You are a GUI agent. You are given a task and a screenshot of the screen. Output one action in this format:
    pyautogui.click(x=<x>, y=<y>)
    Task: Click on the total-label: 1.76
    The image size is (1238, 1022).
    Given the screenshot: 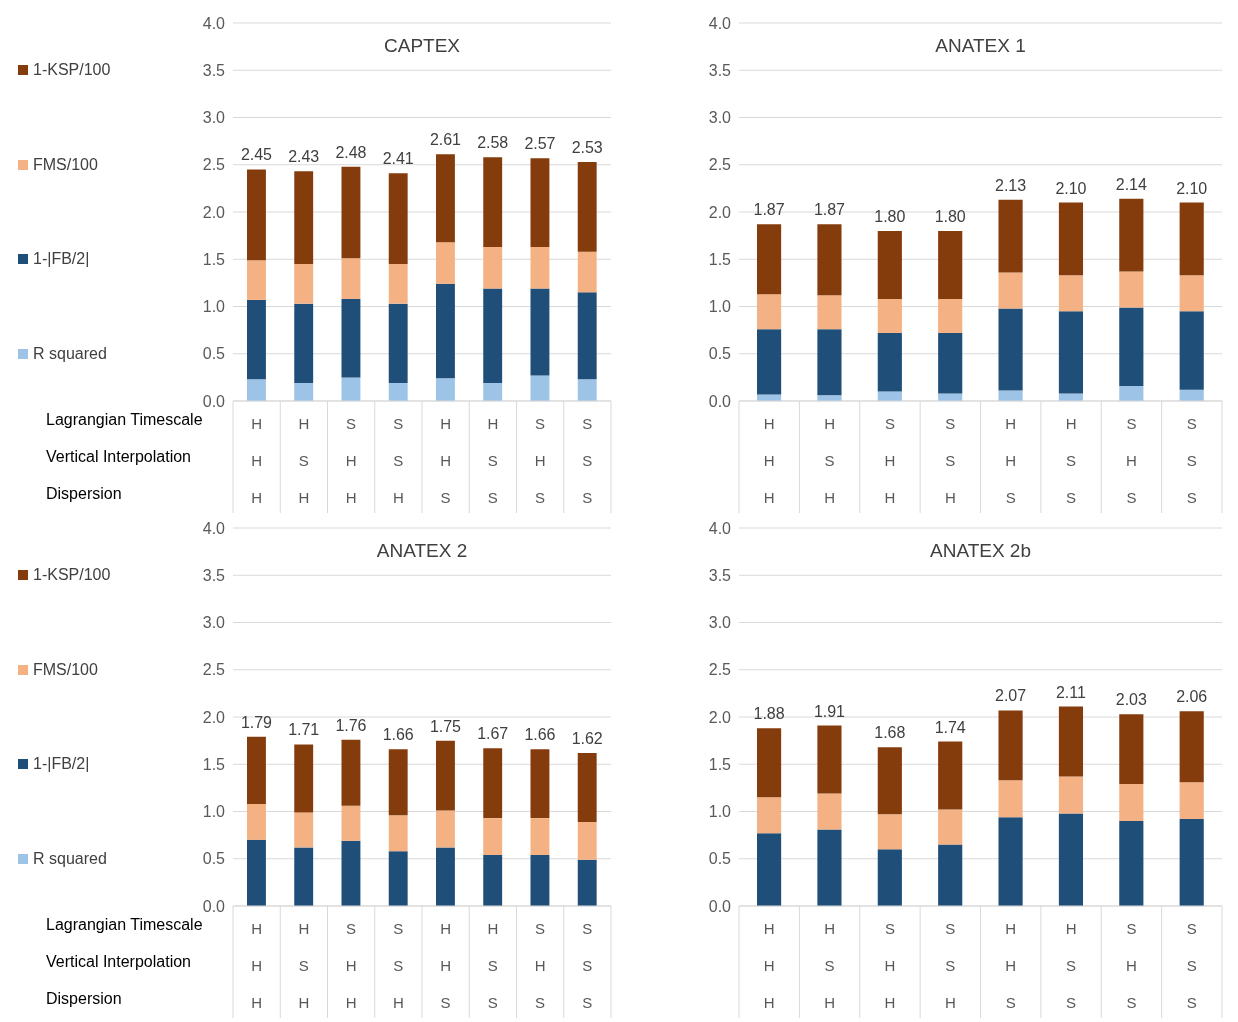 What is the action you would take?
    pyautogui.click(x=351, y=725)
    